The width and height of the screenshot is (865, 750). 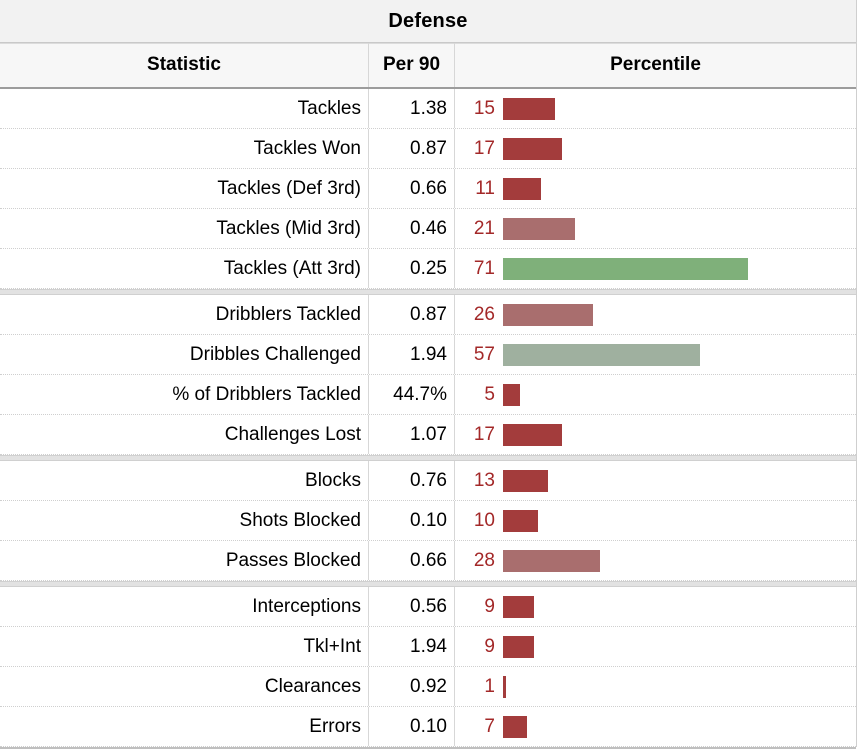 What do you see at coordinates (412, 686) in the screenshot?
I see `per90-value: 0.92` at bounding box center [412, 686].